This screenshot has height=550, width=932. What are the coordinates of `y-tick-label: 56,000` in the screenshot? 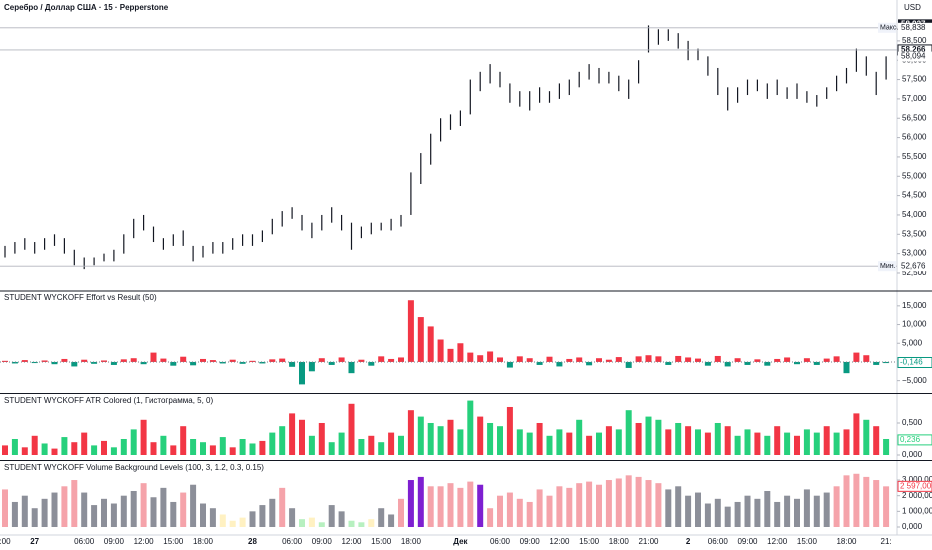 It's located at (914, 137).